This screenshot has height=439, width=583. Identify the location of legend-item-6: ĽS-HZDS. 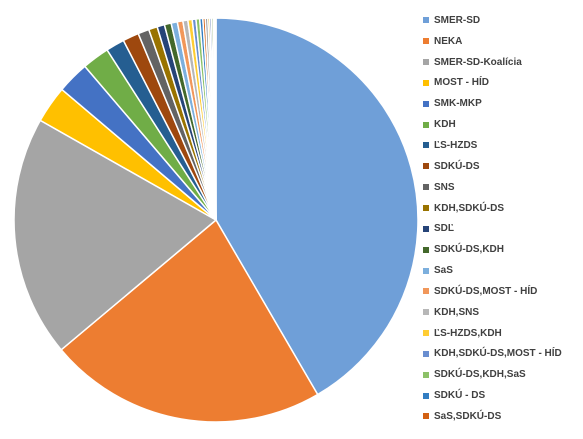
(502, 145).